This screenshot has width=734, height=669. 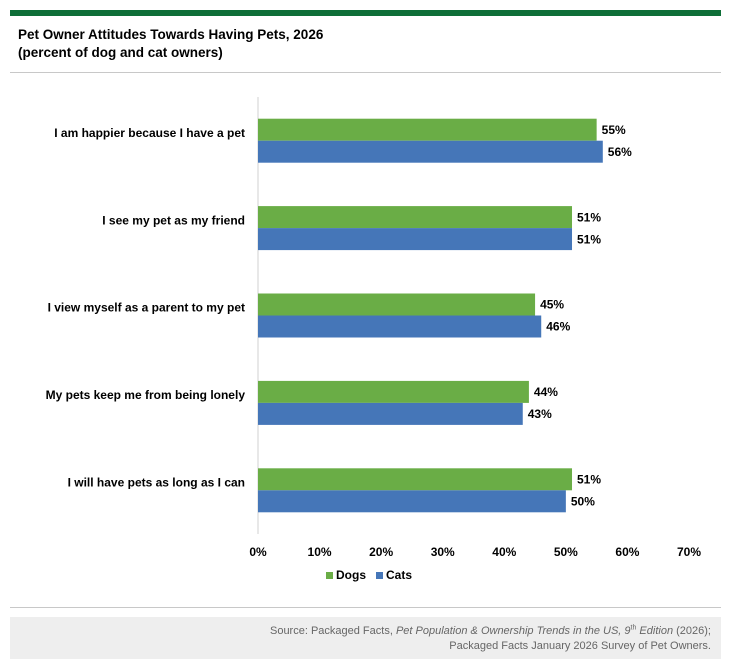 What do you see at coordinates (379, 575) in the screenshot?
I see `legend-swatch-cats` at bounding box center [379, 575].